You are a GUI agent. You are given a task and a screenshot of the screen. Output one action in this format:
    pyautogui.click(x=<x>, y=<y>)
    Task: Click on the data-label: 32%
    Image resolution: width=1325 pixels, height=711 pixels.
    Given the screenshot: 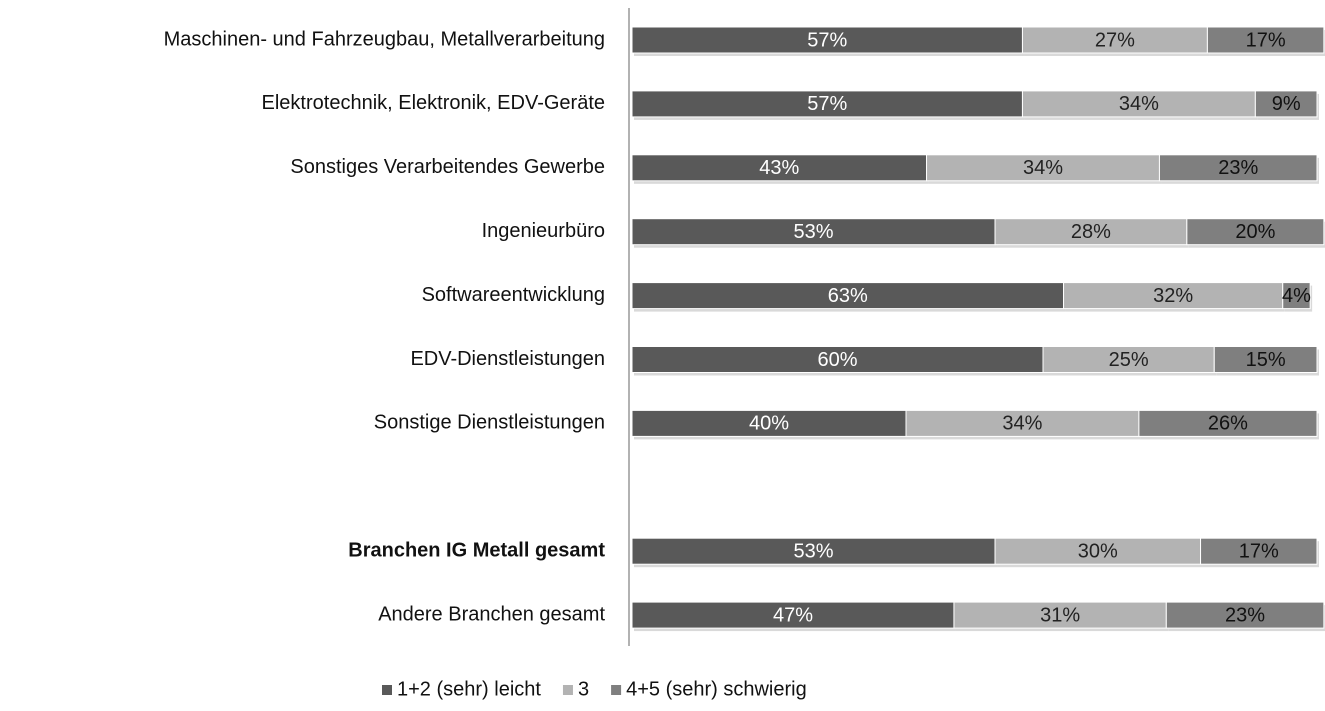 What is the action you would take?
    pyautogui.click(x=1173, y=296)
    